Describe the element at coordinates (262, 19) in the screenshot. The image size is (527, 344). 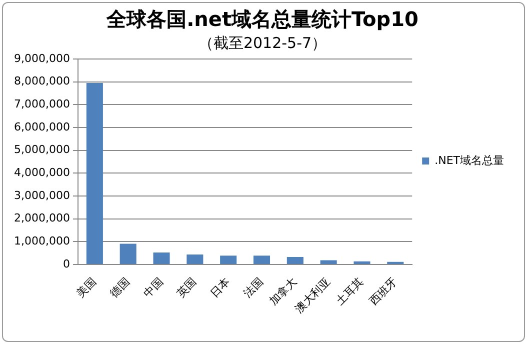
I see `chart-title: 全球各国.net域名总量统计Top10` at that location.